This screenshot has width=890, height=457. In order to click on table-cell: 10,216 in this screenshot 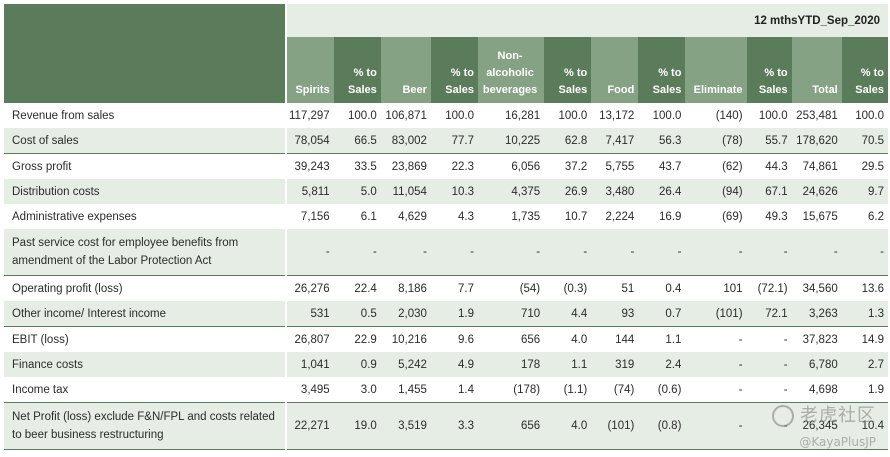, I will do `click(405, 339)`.